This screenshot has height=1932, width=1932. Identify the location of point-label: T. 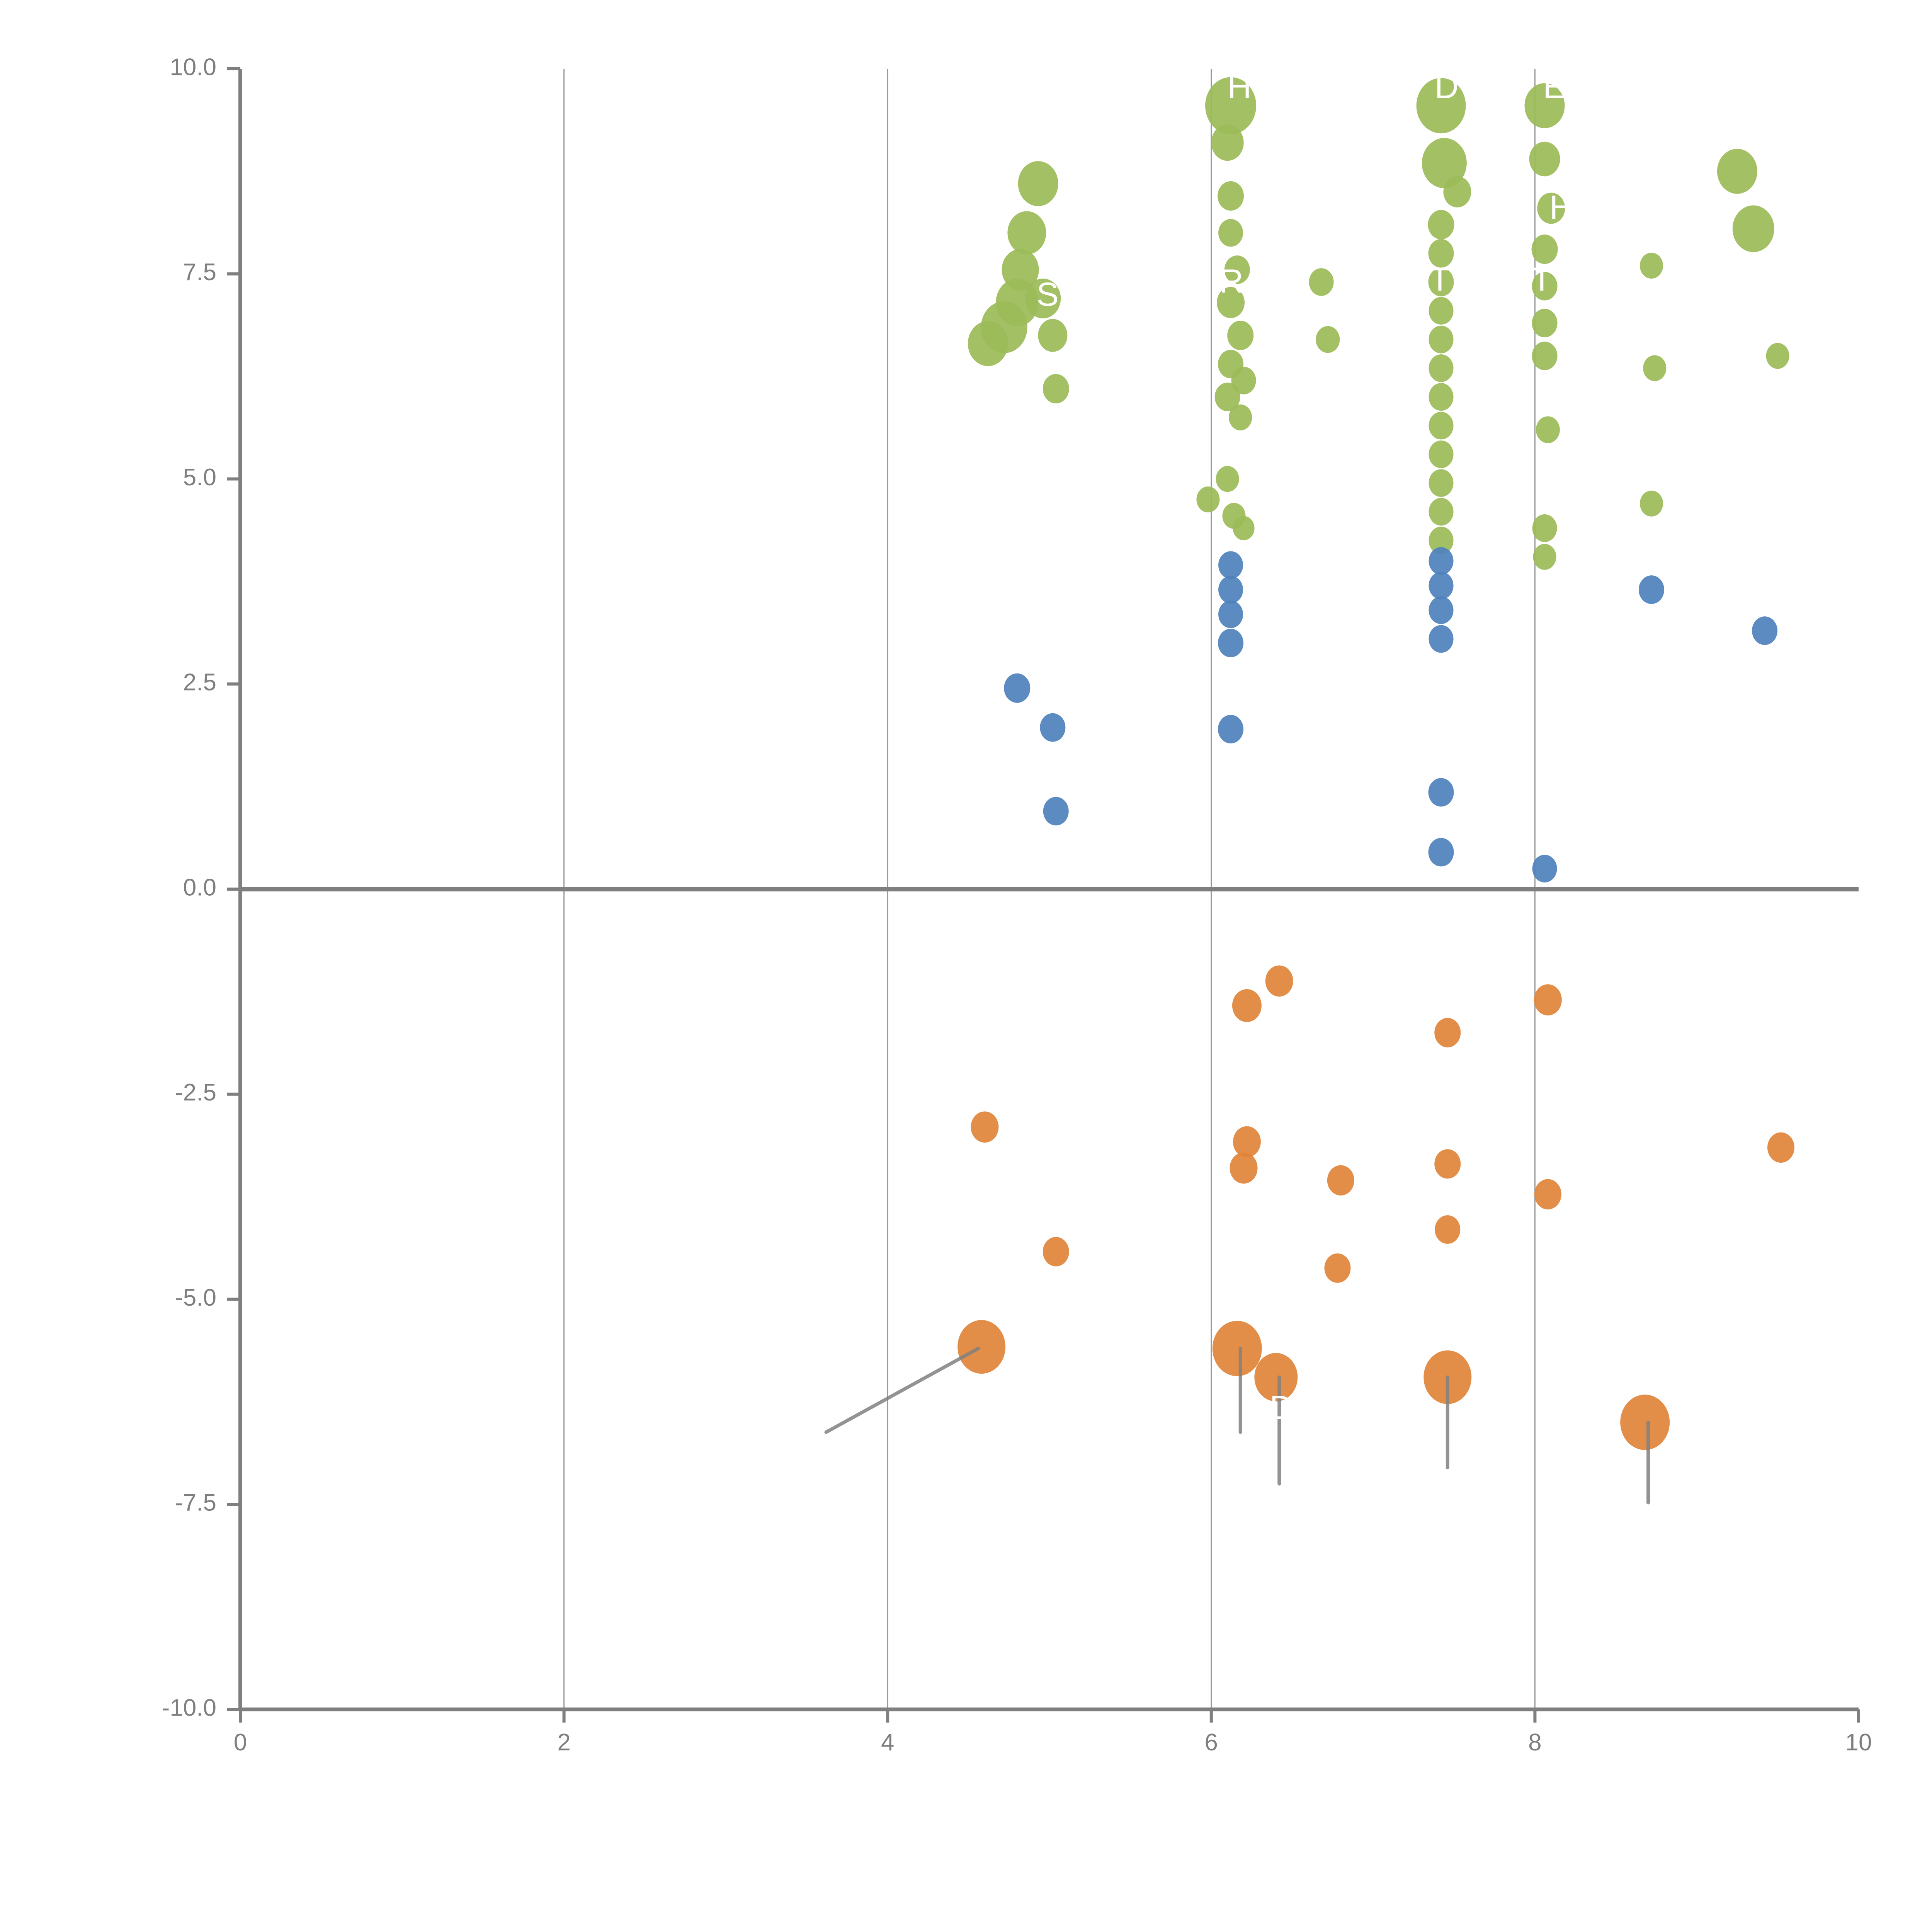
(1542, 280).